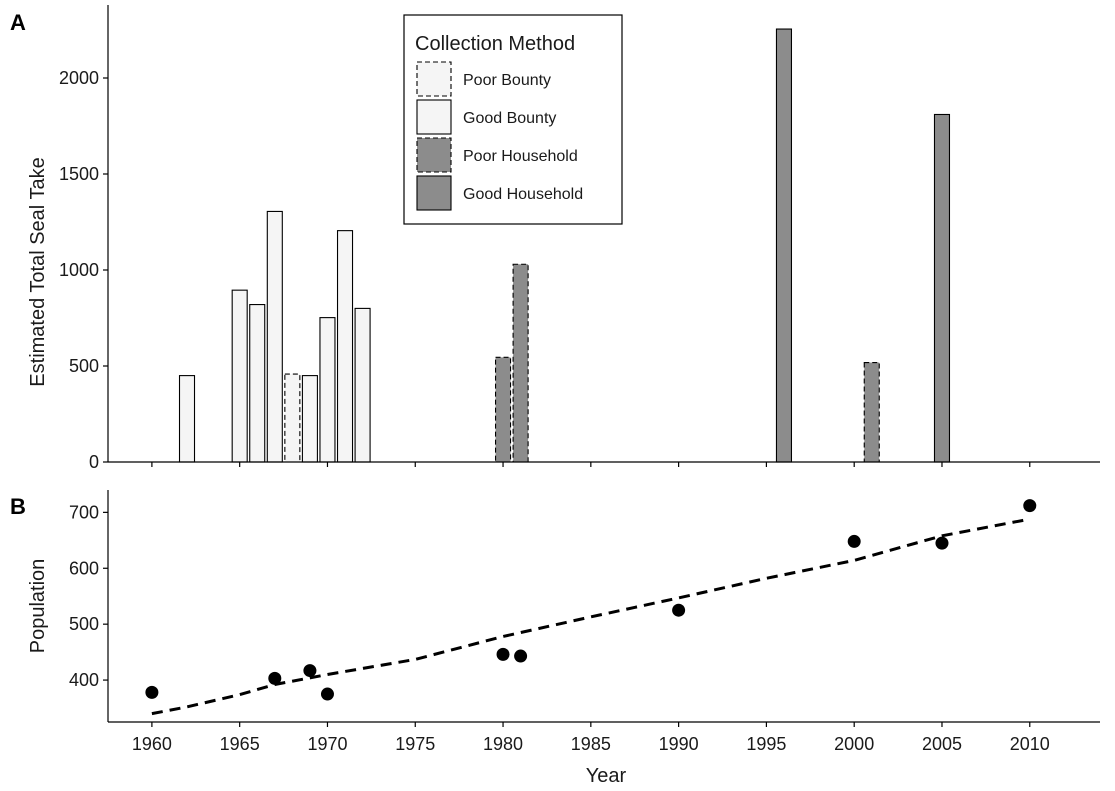 Image resolution: width=1115 pixels, height=791 pixels. I want to click on point-1970, so click(327, 694).